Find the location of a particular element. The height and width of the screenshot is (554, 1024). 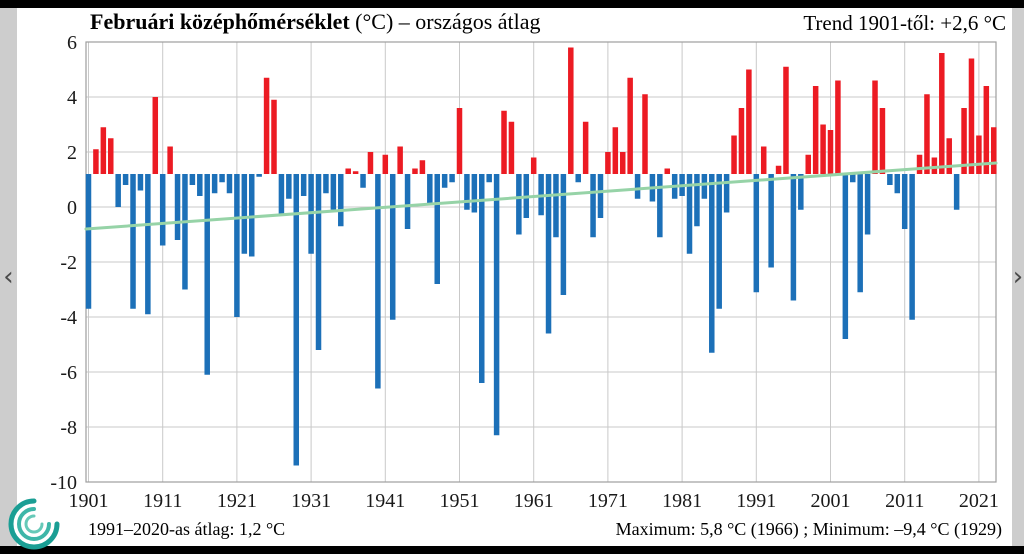

bar-1924 is located at coordinates (259, 175).